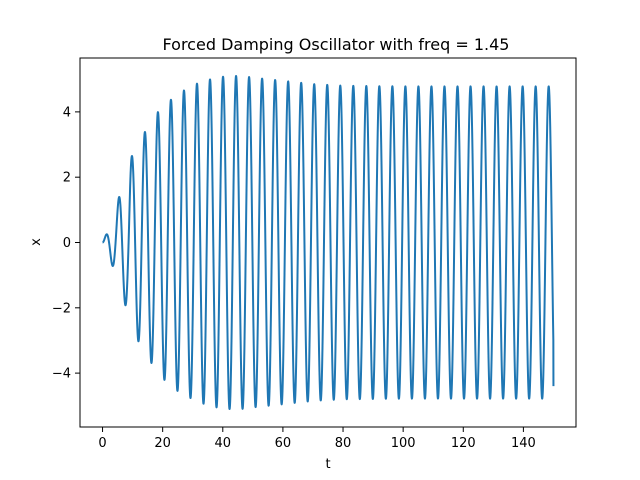 The height and width of the screenshot is (480, 640). I want to click on x-tick-label: 20, so click(162, 443).